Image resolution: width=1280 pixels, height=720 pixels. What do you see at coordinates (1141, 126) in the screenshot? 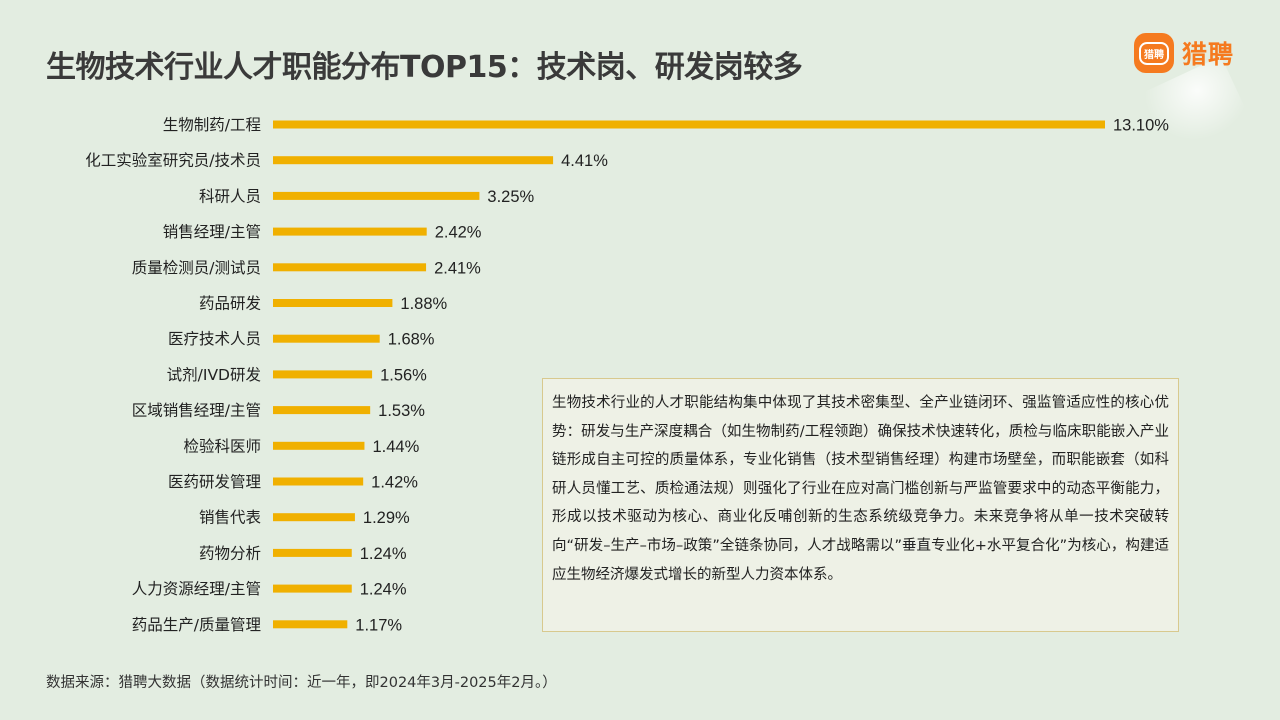
I see `value-label: 13.10%` at bounding box center [1141, 126].